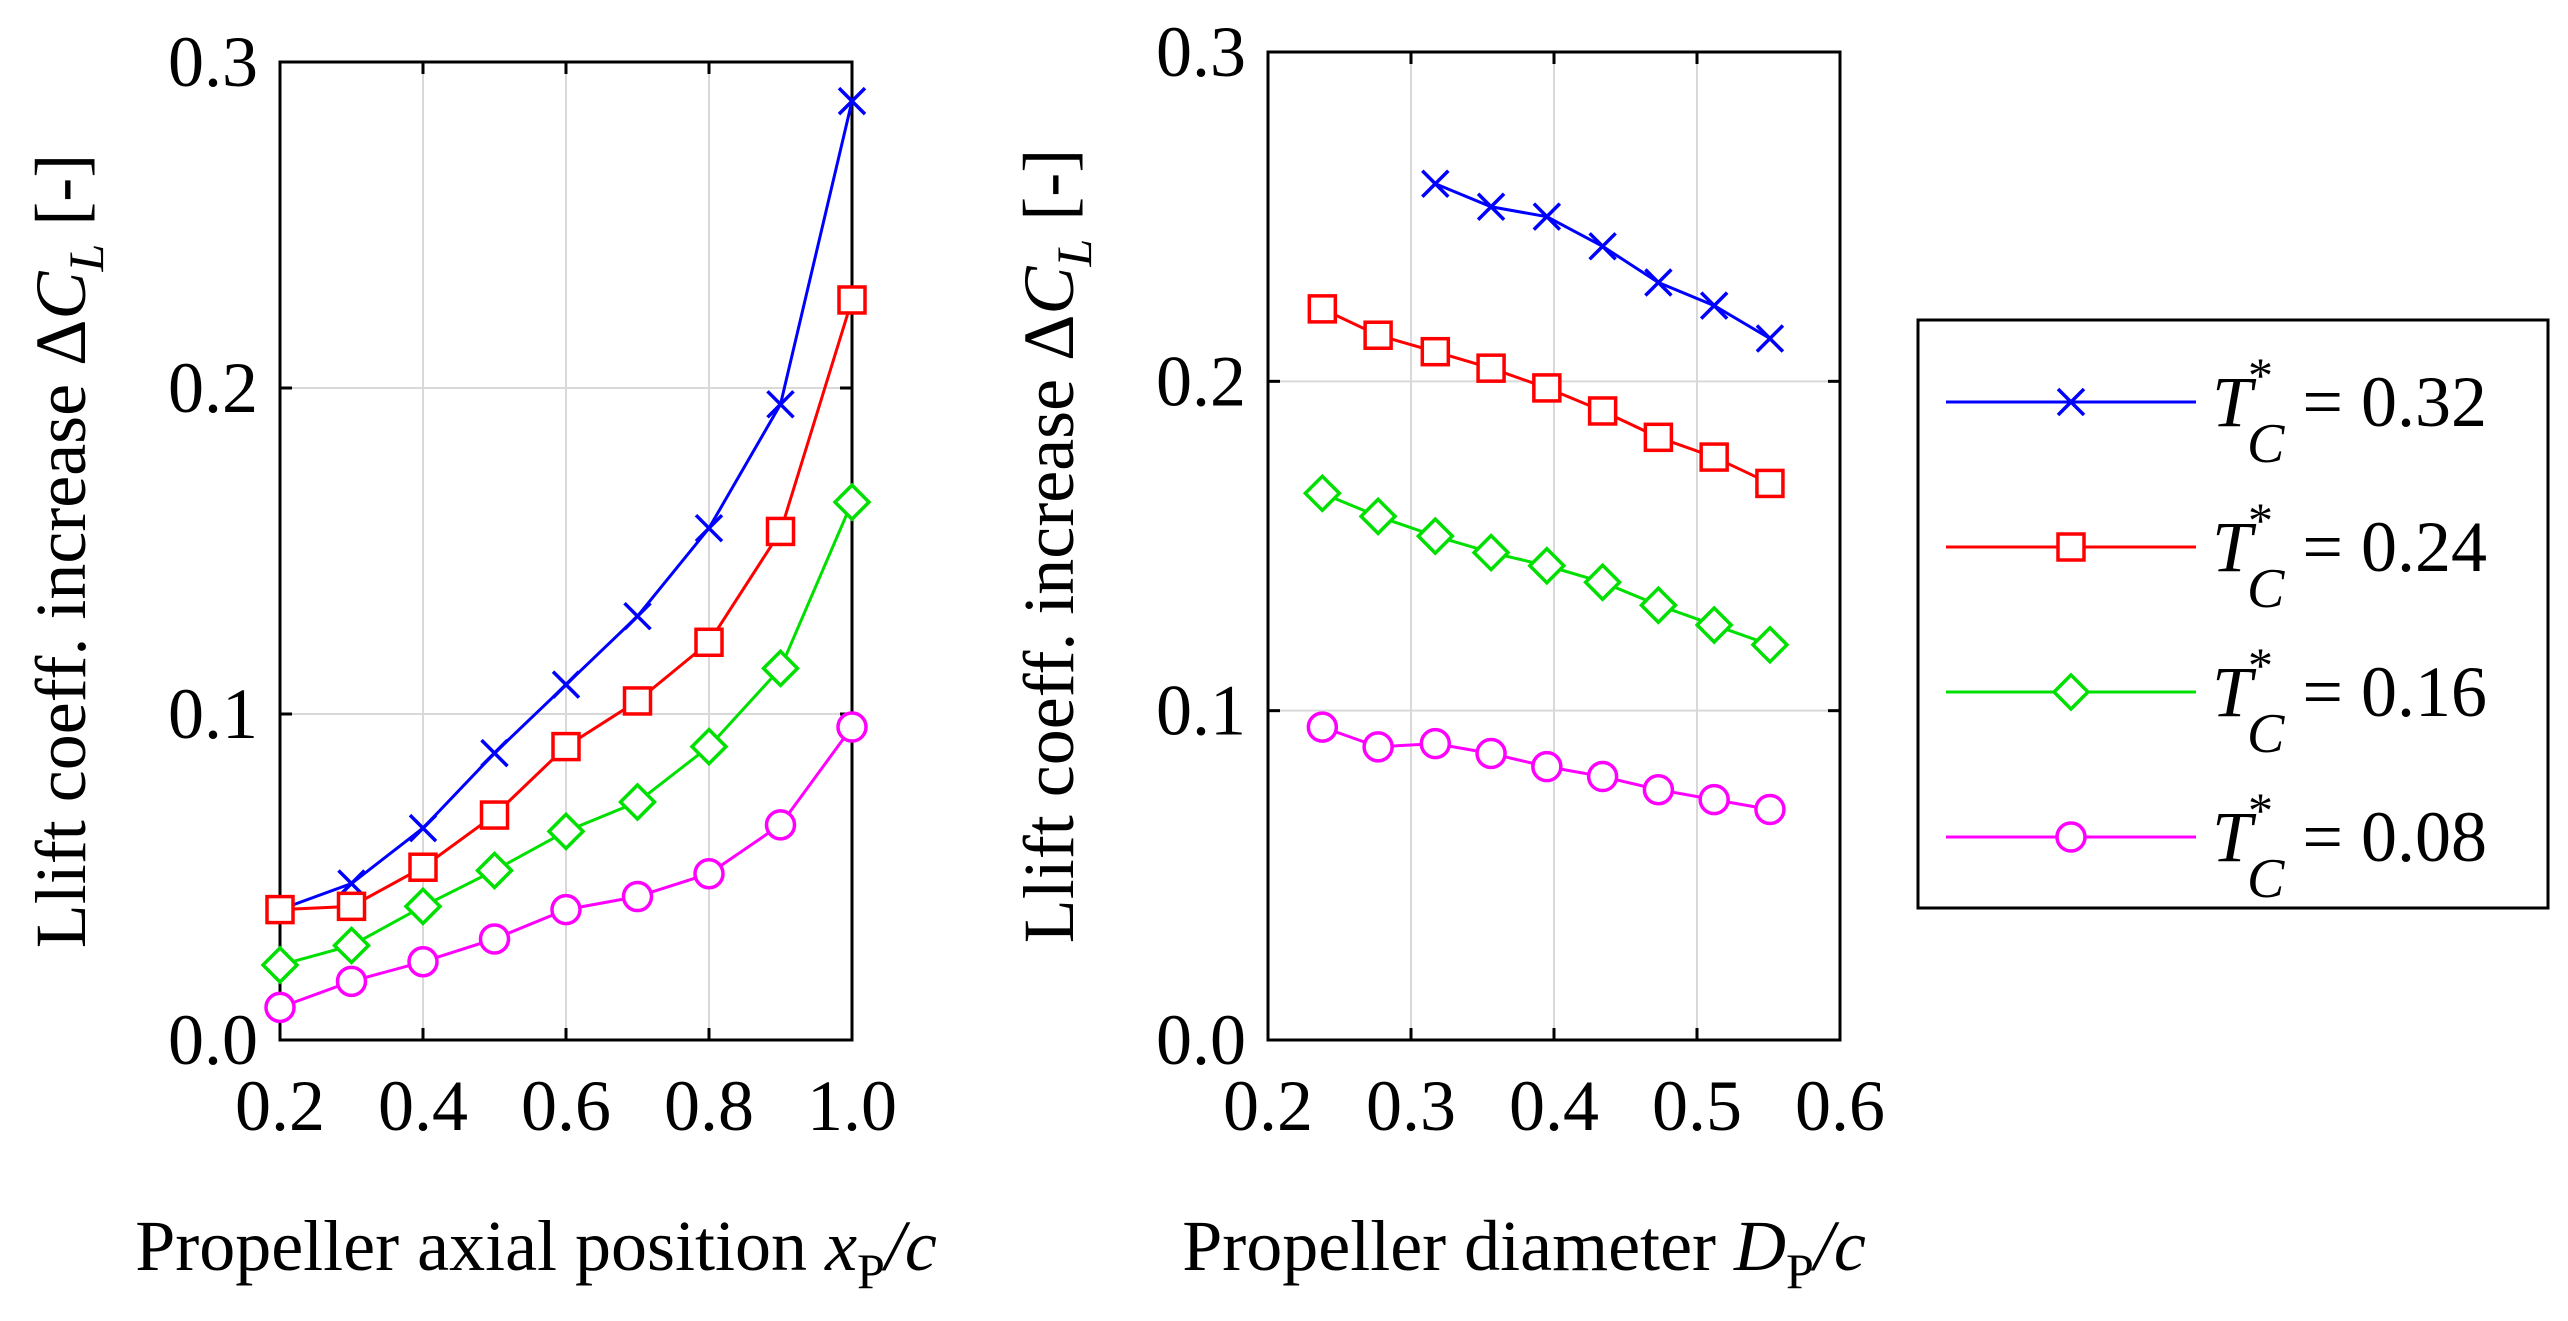  Describe the element at coordinates (1546, 396) in the screenshot. I see `series-square` at that location.